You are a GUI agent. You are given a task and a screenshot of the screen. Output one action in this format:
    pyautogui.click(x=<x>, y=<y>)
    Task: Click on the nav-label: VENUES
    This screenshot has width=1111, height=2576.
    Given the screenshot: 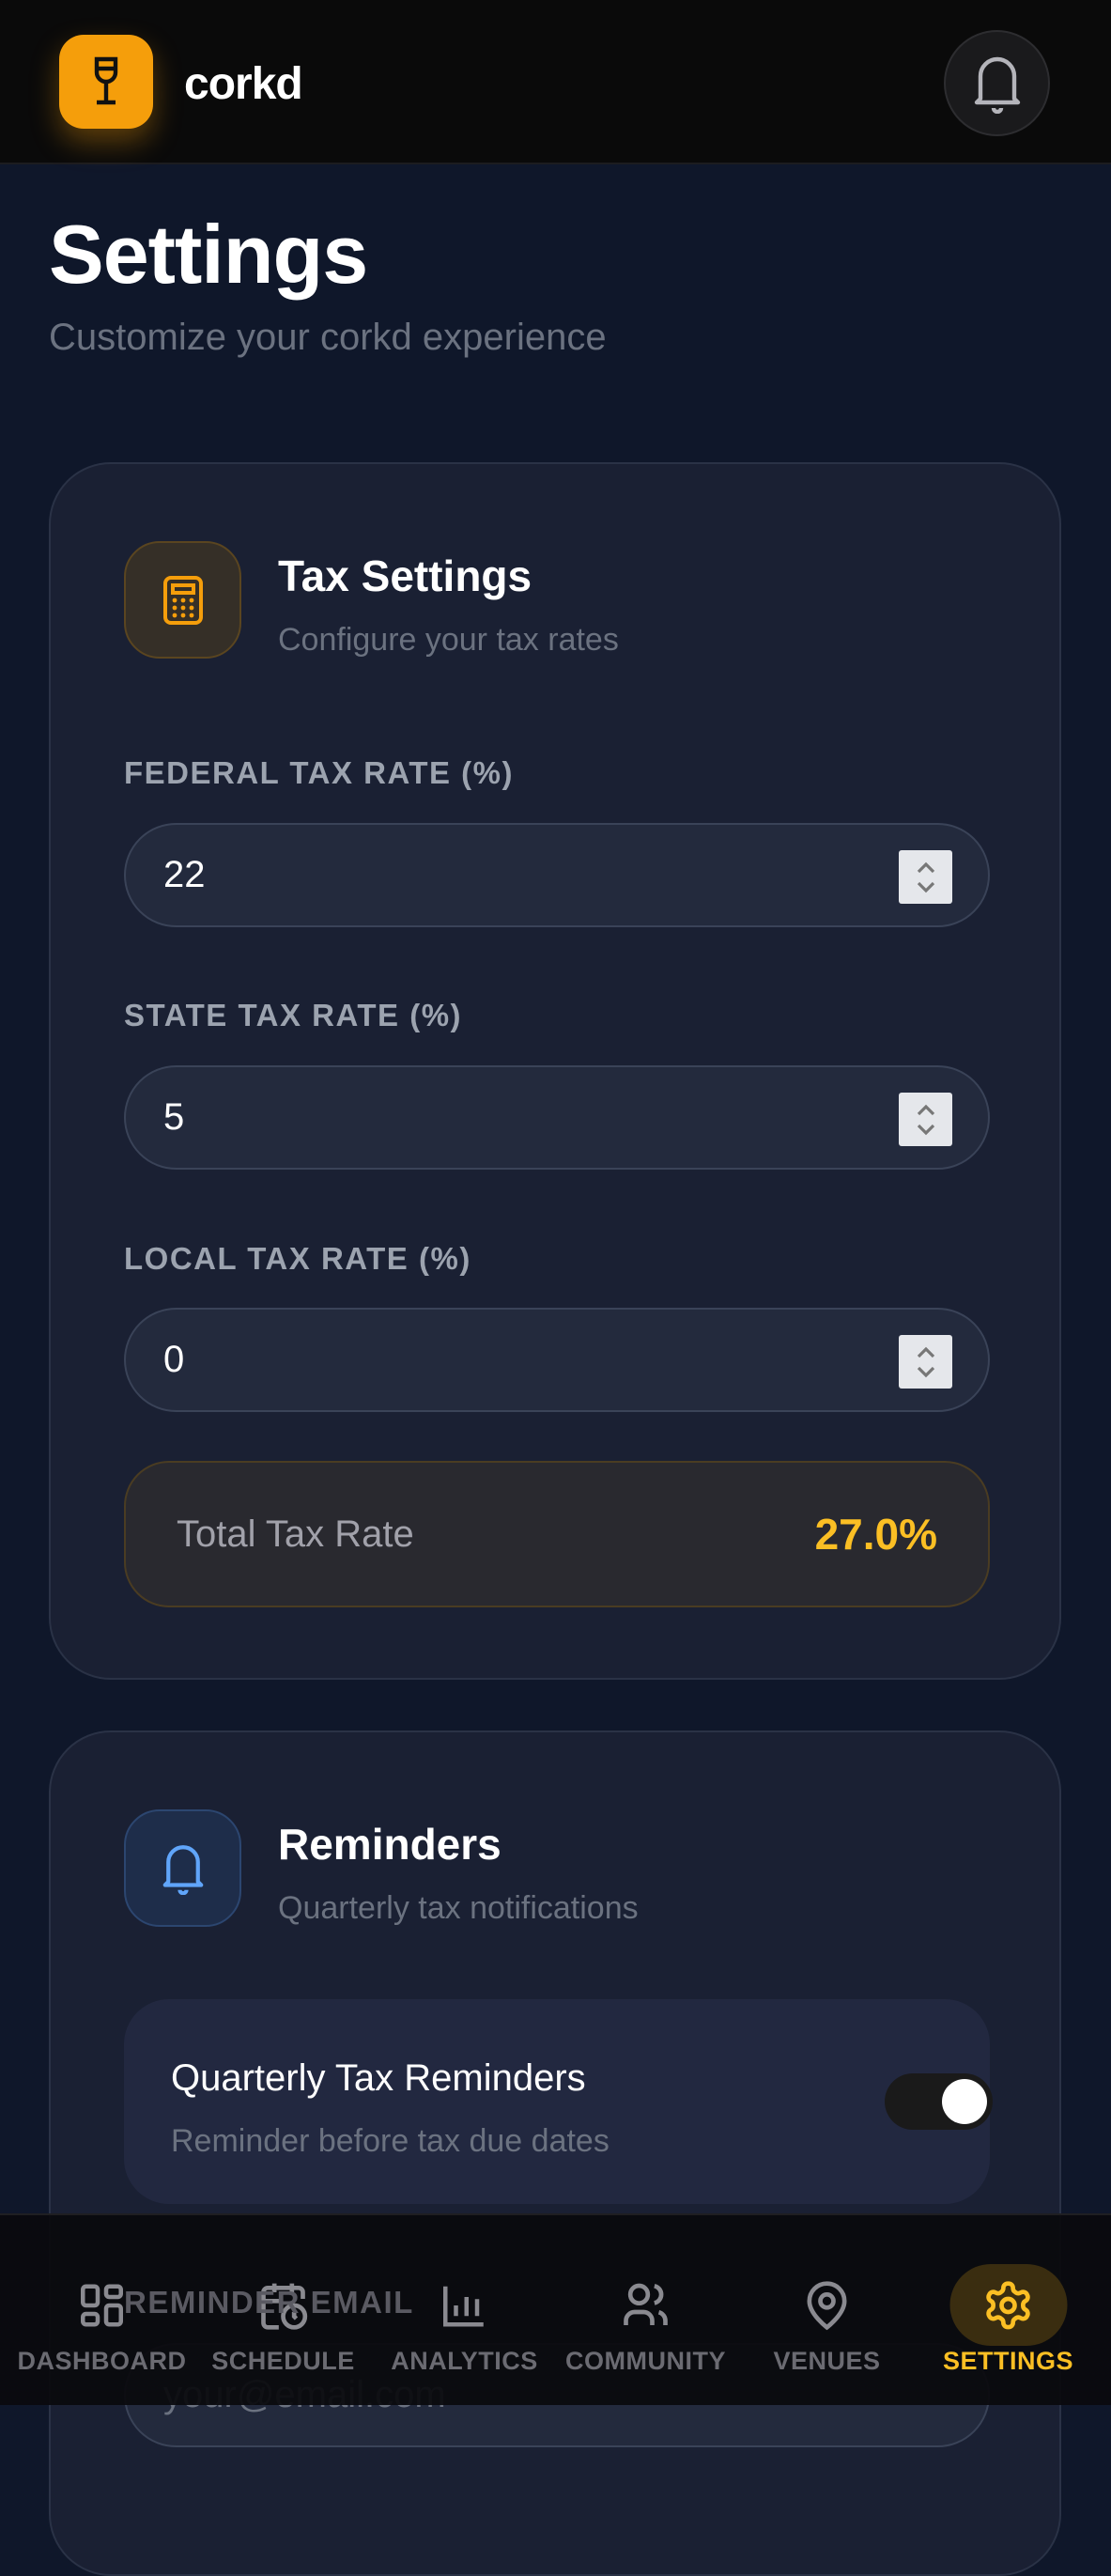 What is the action you would take?
    pyautogui.click(x=827, y=2361)
    